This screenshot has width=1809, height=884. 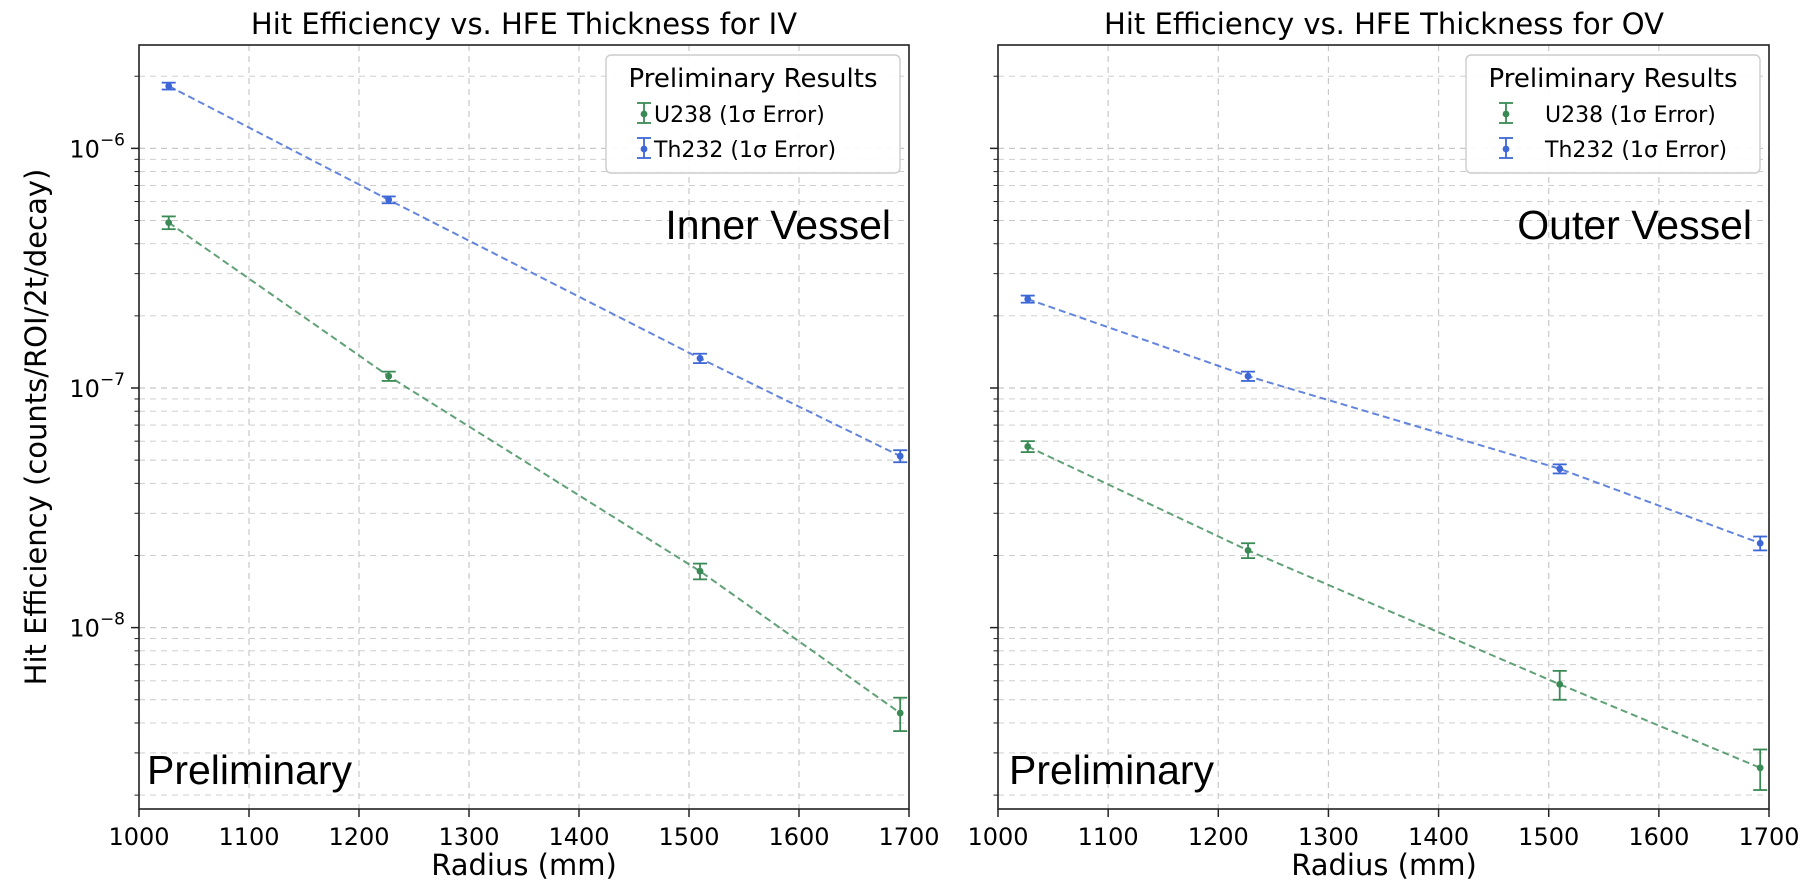 I want to click on legend-marks-iv, so click(x=644, y=130).